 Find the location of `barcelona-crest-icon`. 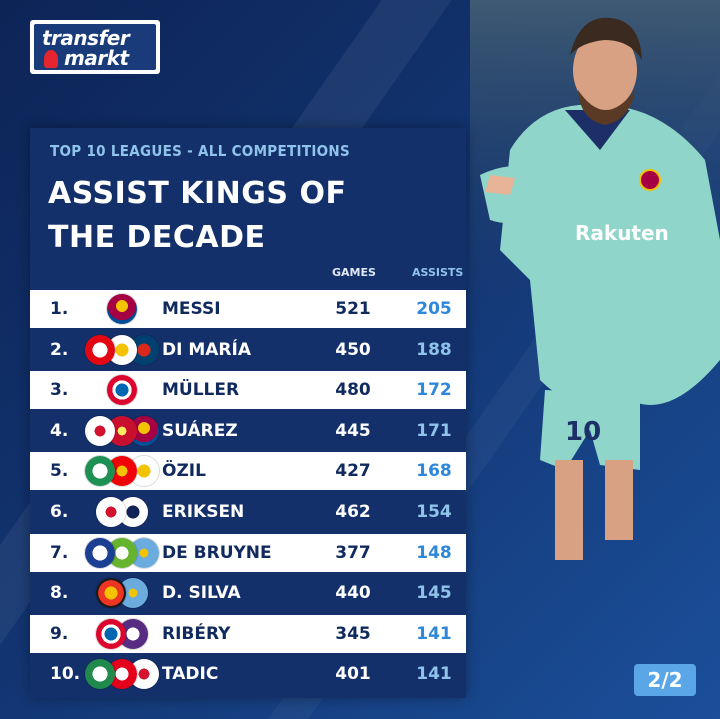

barcelona-crest-icon is located at coordinates (122, 309).